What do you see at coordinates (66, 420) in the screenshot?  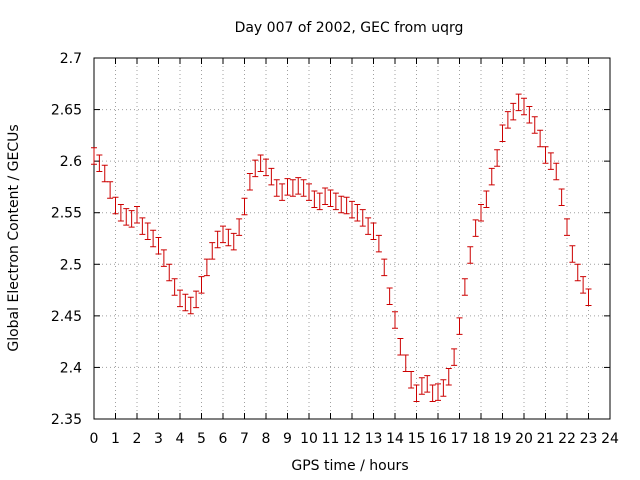 I see `y-tick-label: 2.35` at bounding box center [66, 420].